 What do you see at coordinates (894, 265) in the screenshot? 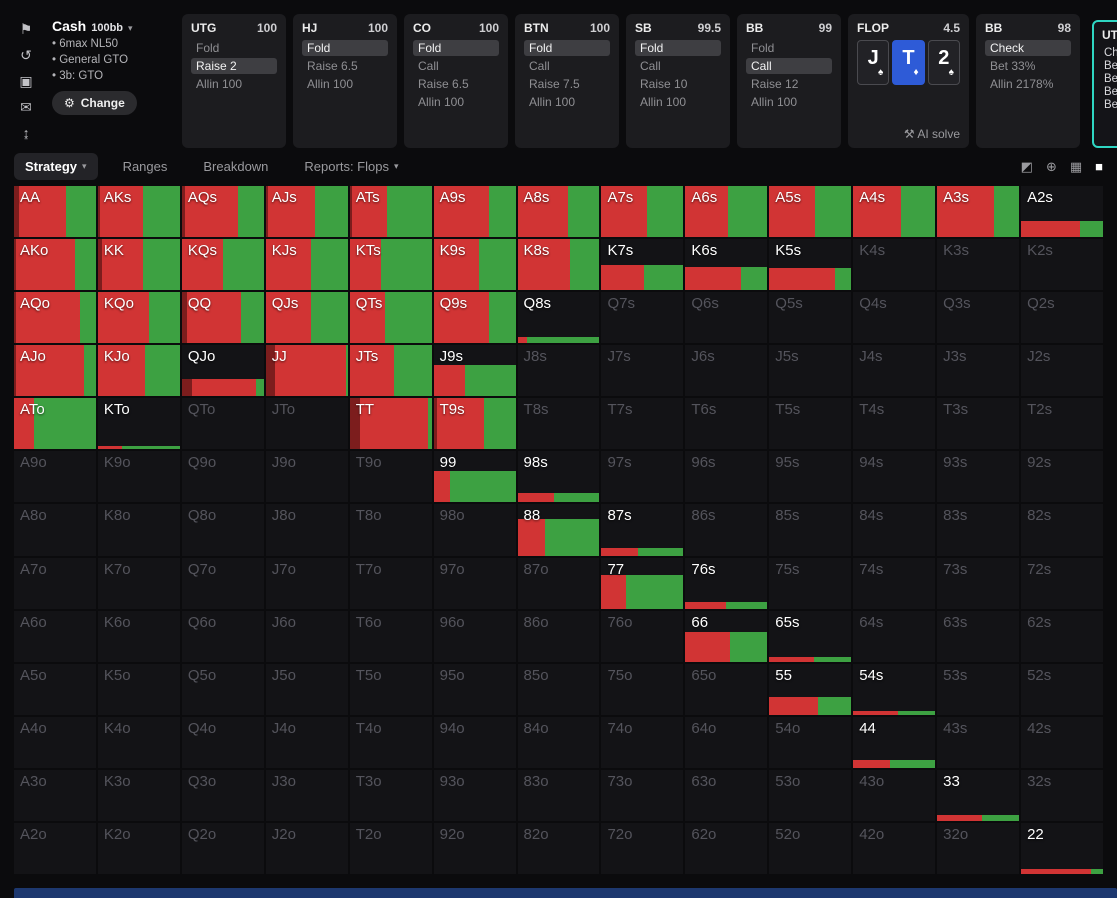
I see `hand-cell-K4s: K4s` at bounding box center [894, 265].